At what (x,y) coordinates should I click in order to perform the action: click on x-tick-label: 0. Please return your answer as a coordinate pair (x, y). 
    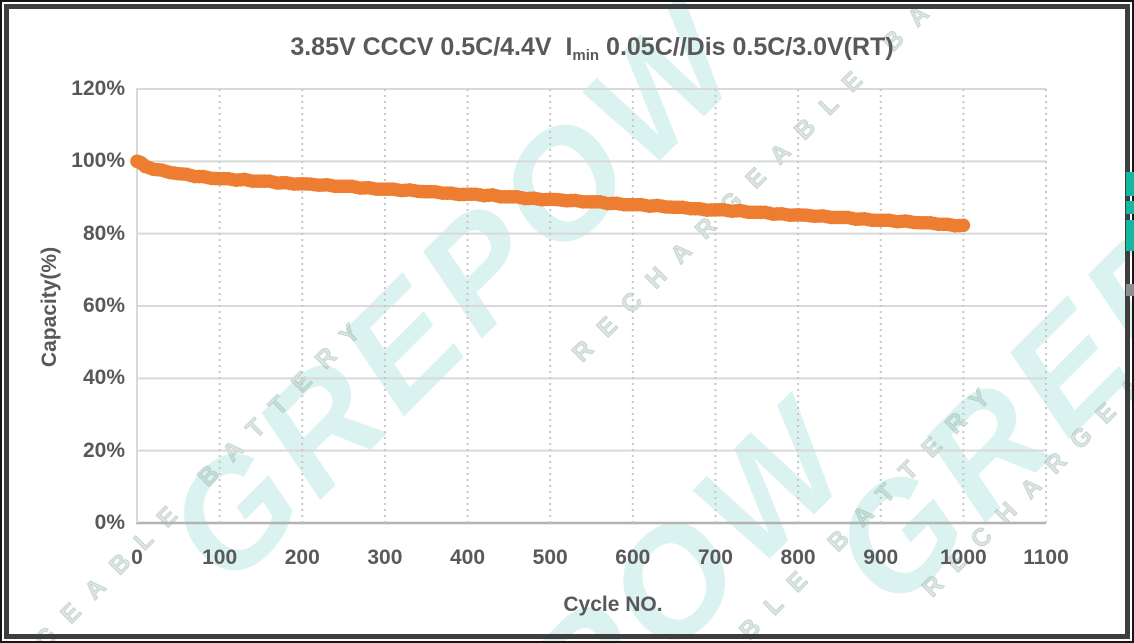
    Looking at the image, I should click on (137, 557).